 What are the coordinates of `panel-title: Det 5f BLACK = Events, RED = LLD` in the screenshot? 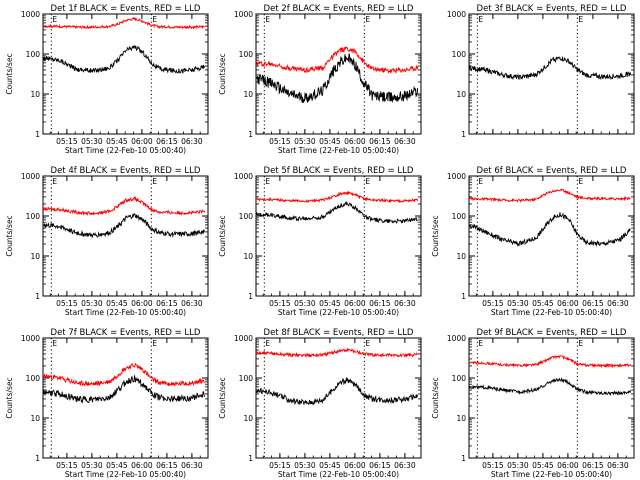 It's located at (339, 171).